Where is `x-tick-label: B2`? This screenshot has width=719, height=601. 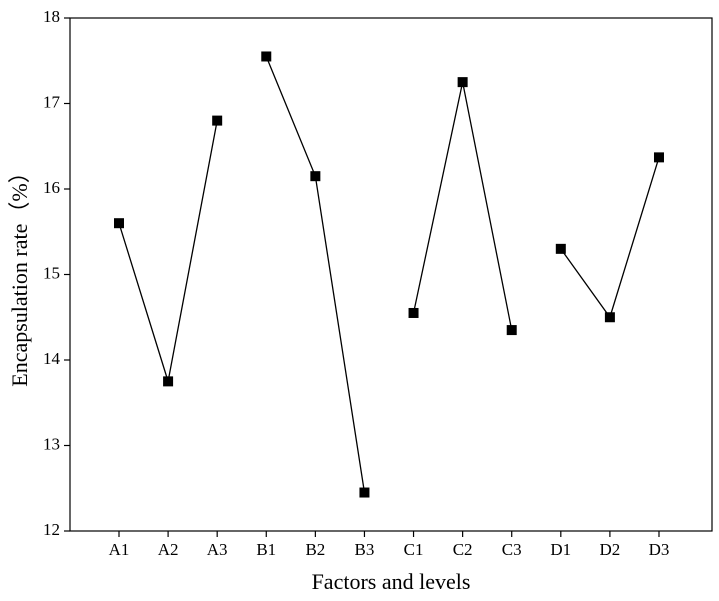
x-tick-label: B2 is located at coordinates (315, 549).